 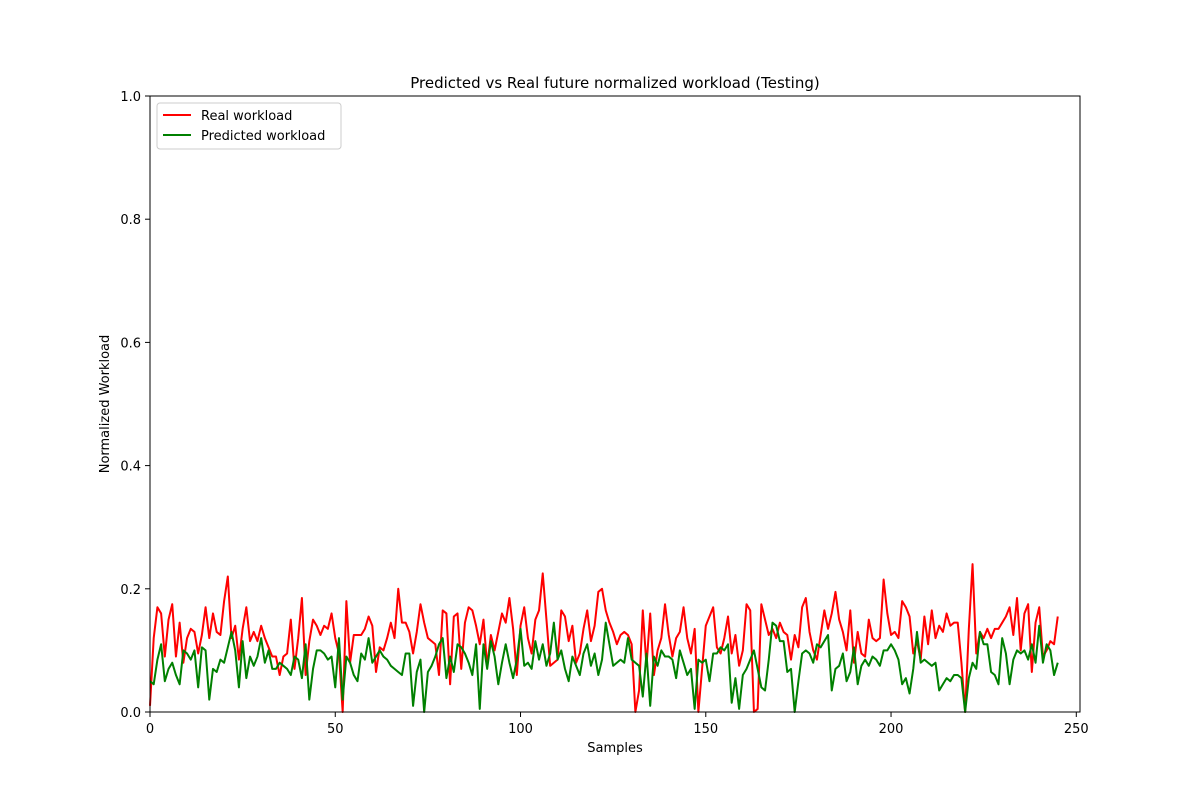 What do you see at coordinates (130, 590) in the screenshot?
I see `y-tick-label: 0.2` at bounding box center [130, 590].